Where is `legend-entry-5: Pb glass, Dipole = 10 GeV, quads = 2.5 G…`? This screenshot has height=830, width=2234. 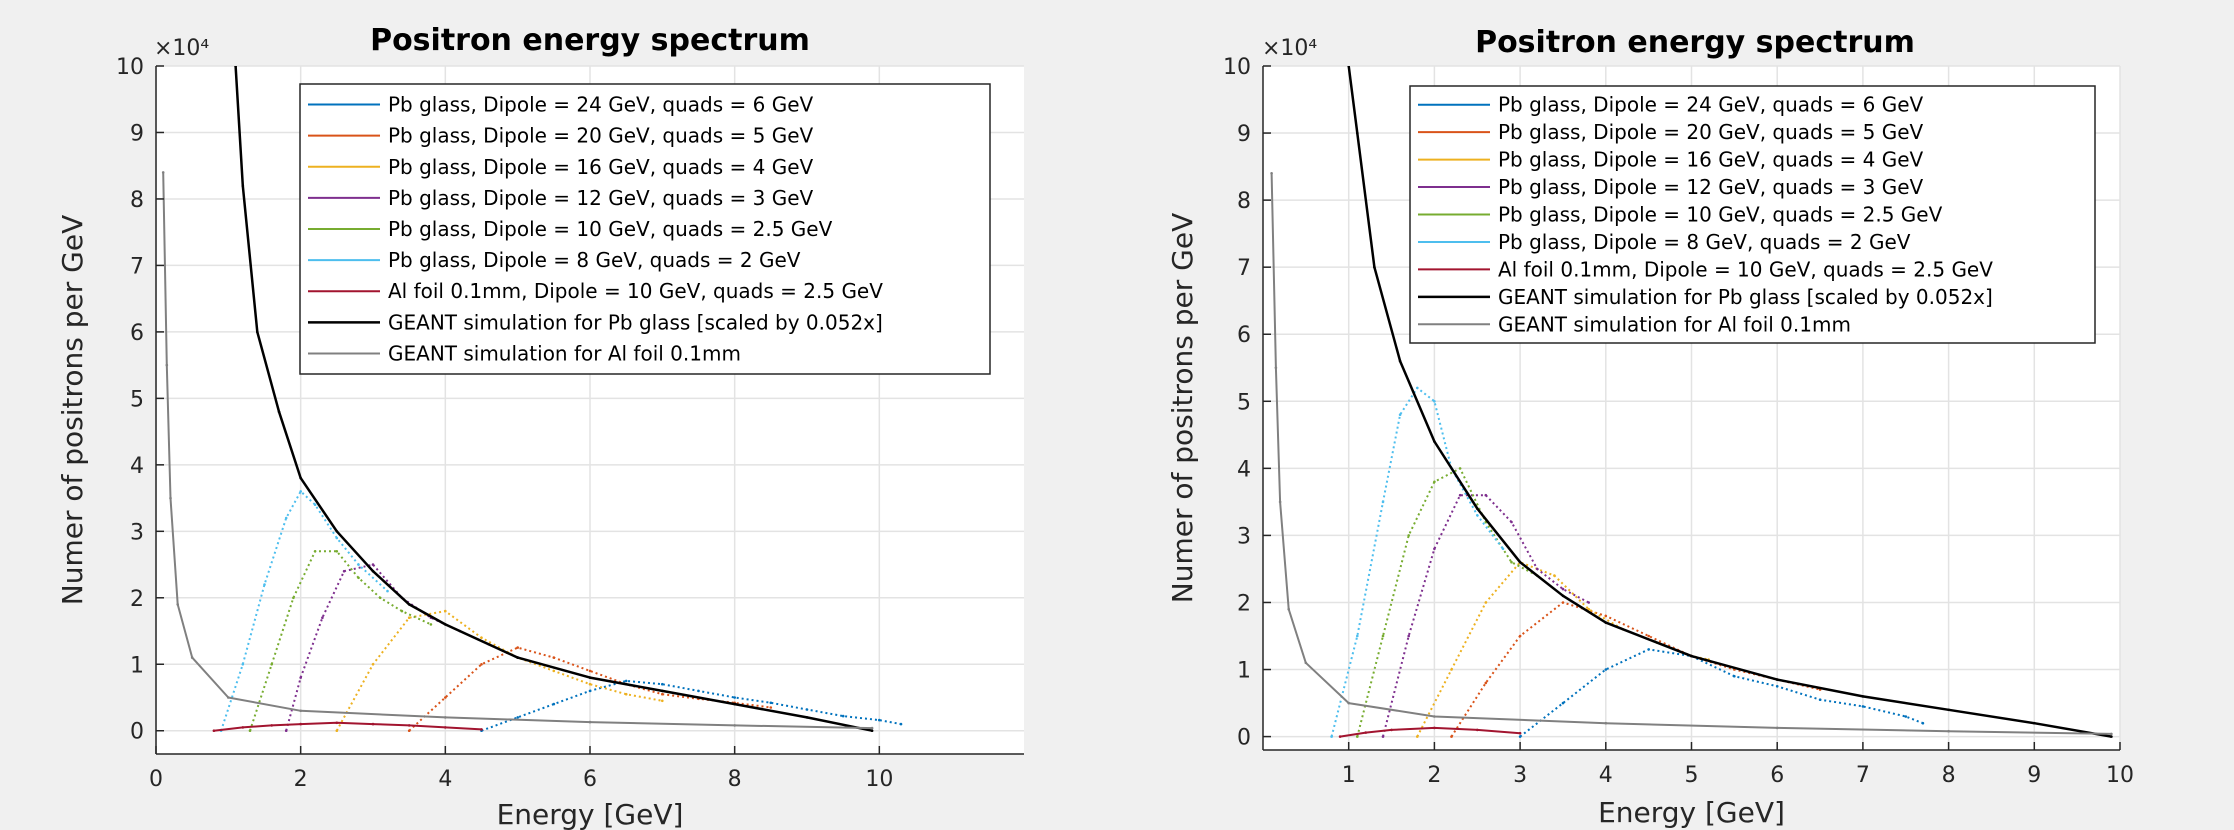 legend-entry-5: Pb glass, Dipole = 10 GeV, quads = 2.5 G… is located at coordinates (610, 229).